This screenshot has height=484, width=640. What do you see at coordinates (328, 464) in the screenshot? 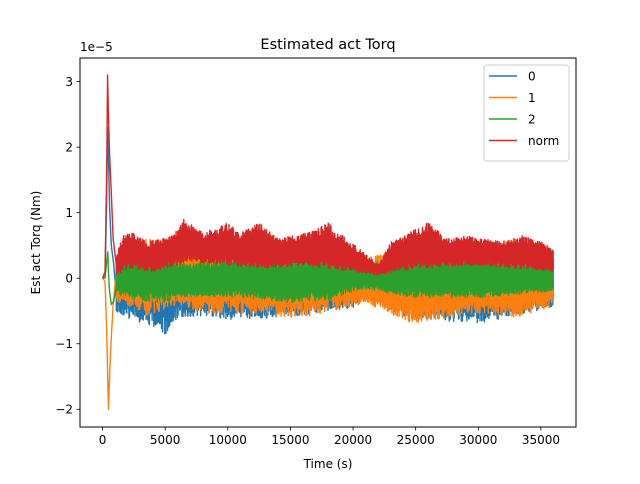
I see `x-axis-label: Time (s)` at bounding box center [328, 464].